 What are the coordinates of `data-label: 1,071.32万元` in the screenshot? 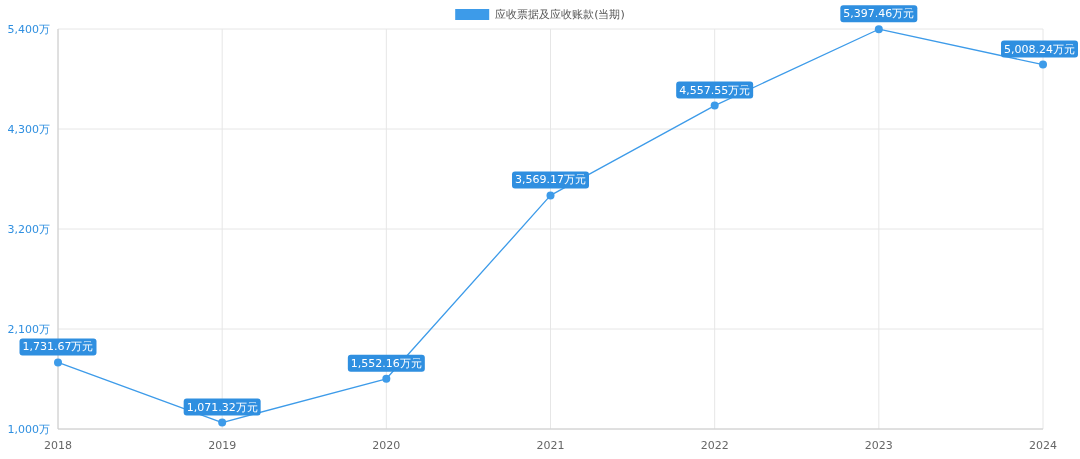 It's located at (222, 407).